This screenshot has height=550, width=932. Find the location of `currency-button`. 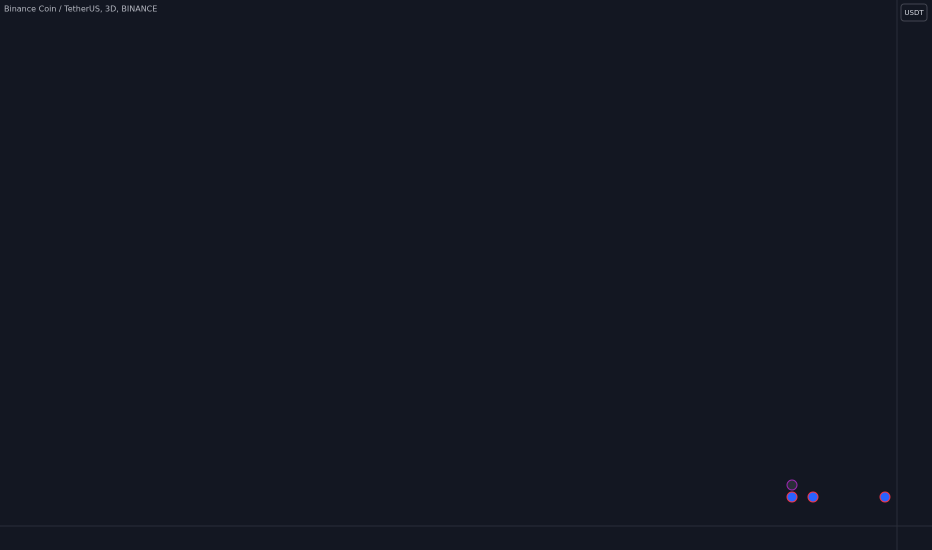

currency-button is located at coordinates (914, 12).